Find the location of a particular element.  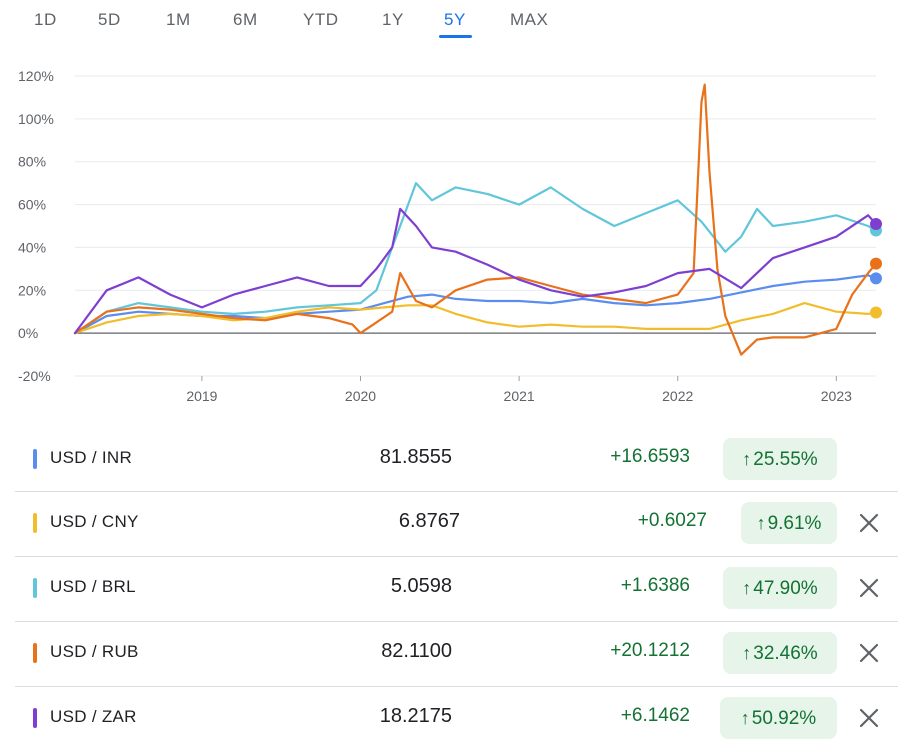

pair-label: USD / ZAR is located at coordinates (93, 716).